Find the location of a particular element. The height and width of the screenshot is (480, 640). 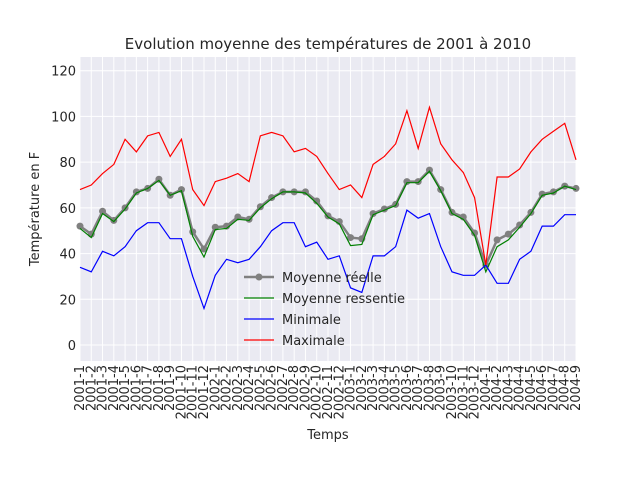

x-tick-label: 2001-9 is located at coordinates (170, 388).